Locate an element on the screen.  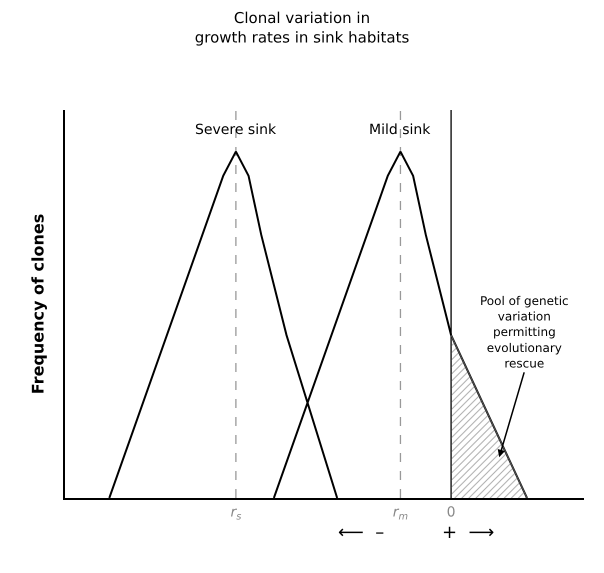
series-label: Mild sink is located at coordinates (400, 130).